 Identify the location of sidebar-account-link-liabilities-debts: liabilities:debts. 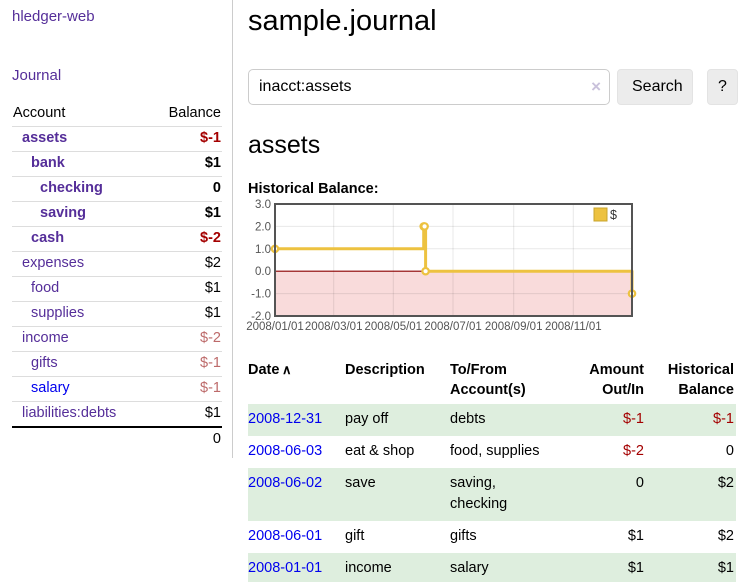
(69, 413).